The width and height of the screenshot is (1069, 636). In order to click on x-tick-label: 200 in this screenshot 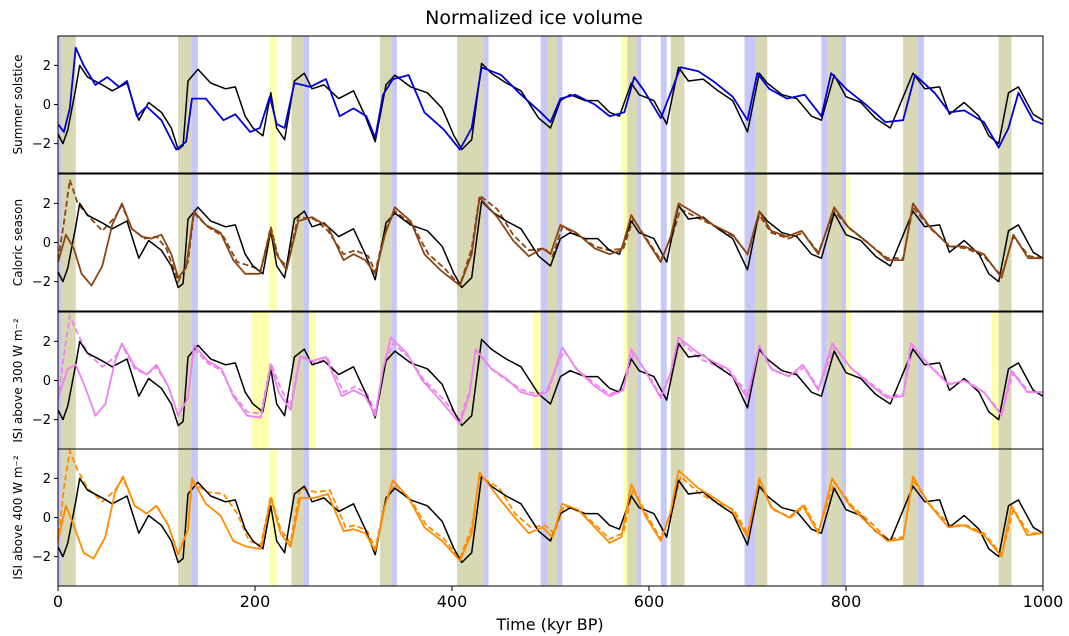, I will do `click(255, 601)`.